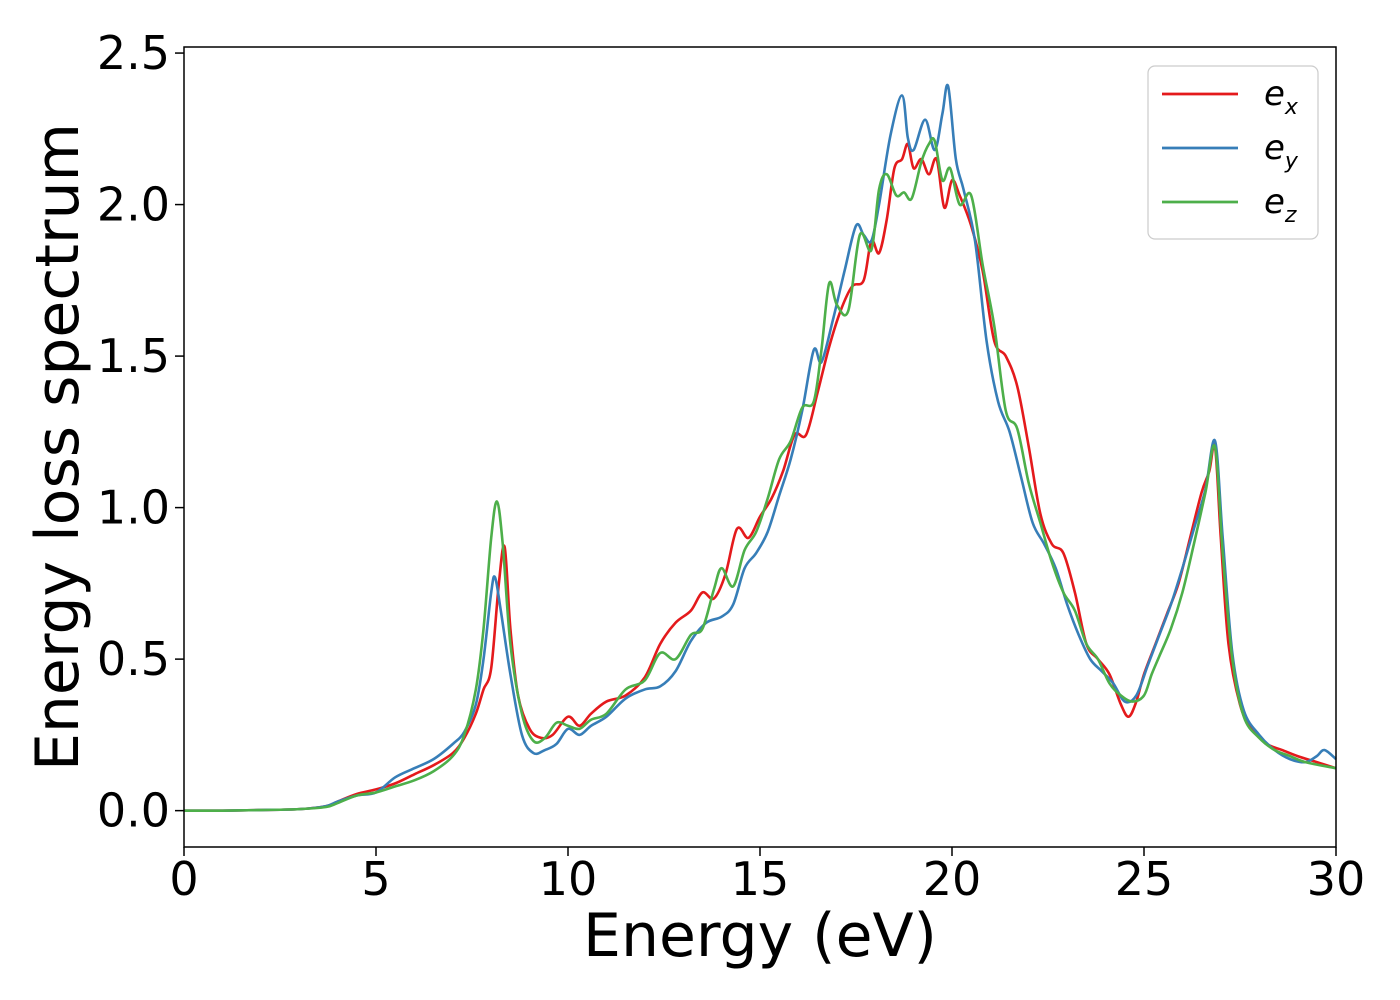  I want to click on x-tick-label: 5, so click(375, 879).